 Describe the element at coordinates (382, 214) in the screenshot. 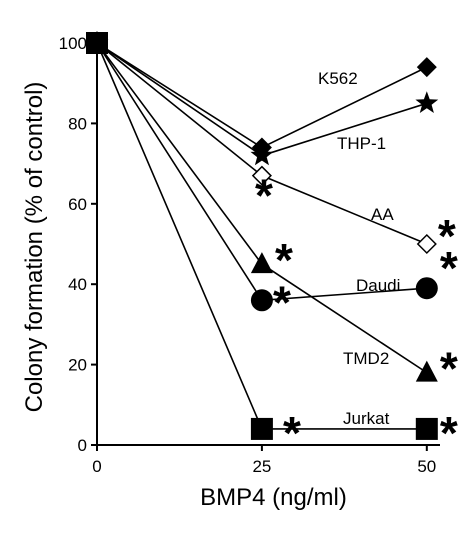

I see `series-label-aa: AA` at that location.